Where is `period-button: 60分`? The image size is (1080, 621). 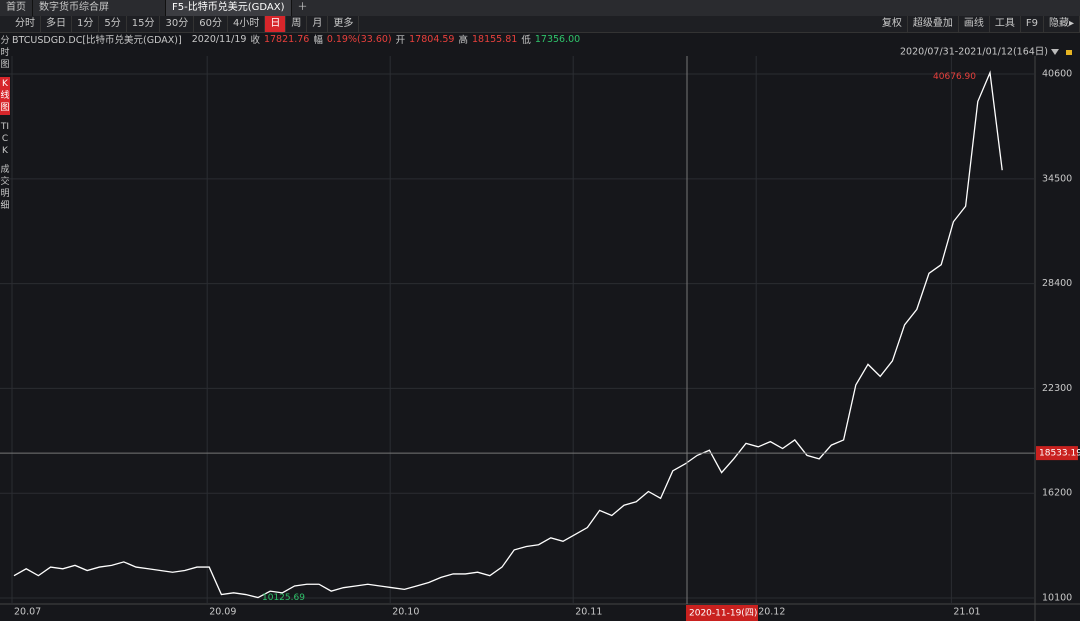
period-button: 60分 is located at coordinates (211, 24).